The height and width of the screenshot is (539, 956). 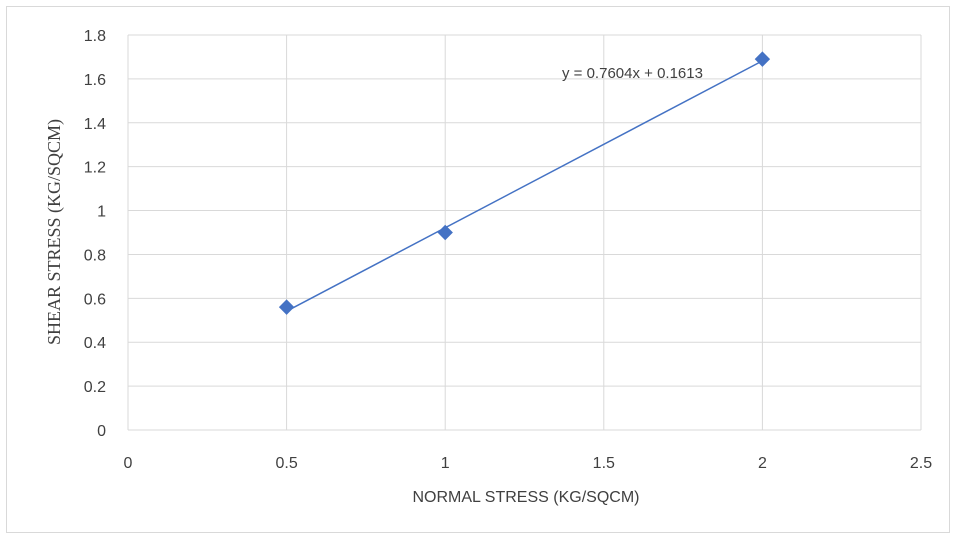 I want to click on y-tick-label: 0.8, so click(x=95, y=255).